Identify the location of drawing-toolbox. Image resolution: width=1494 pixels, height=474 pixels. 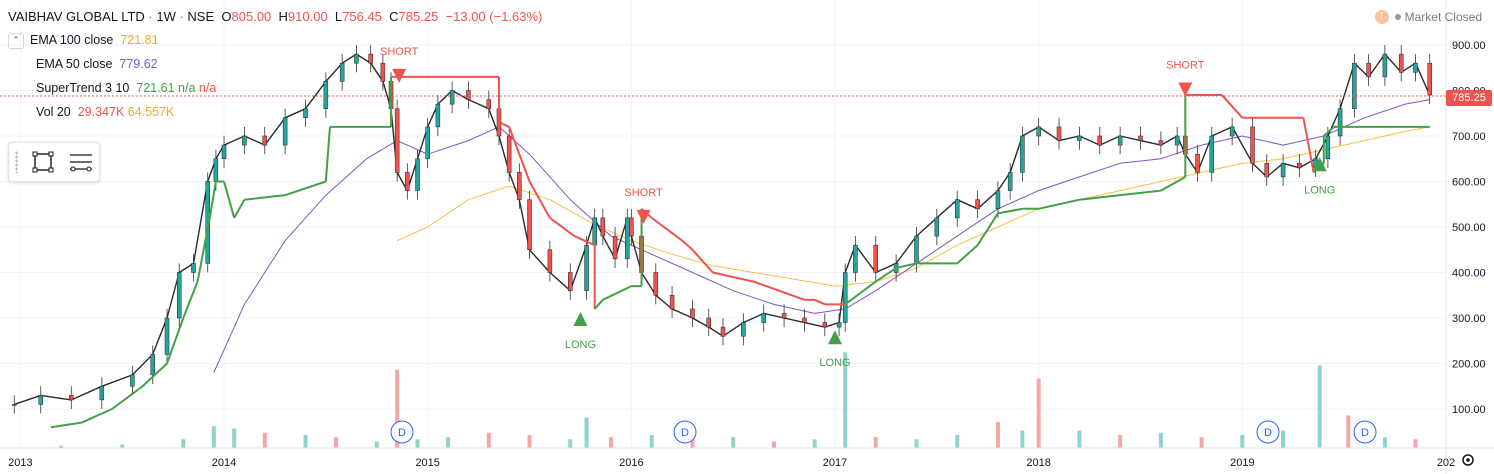
(54, 162).